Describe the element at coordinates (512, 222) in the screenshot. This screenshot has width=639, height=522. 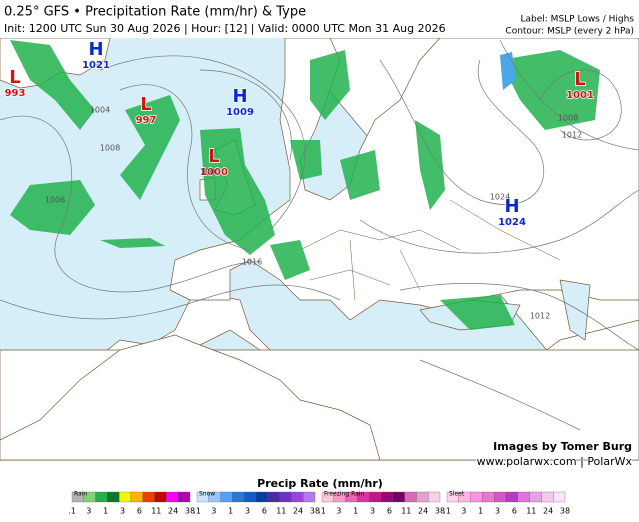
I see `center-value: 1024` at that location.